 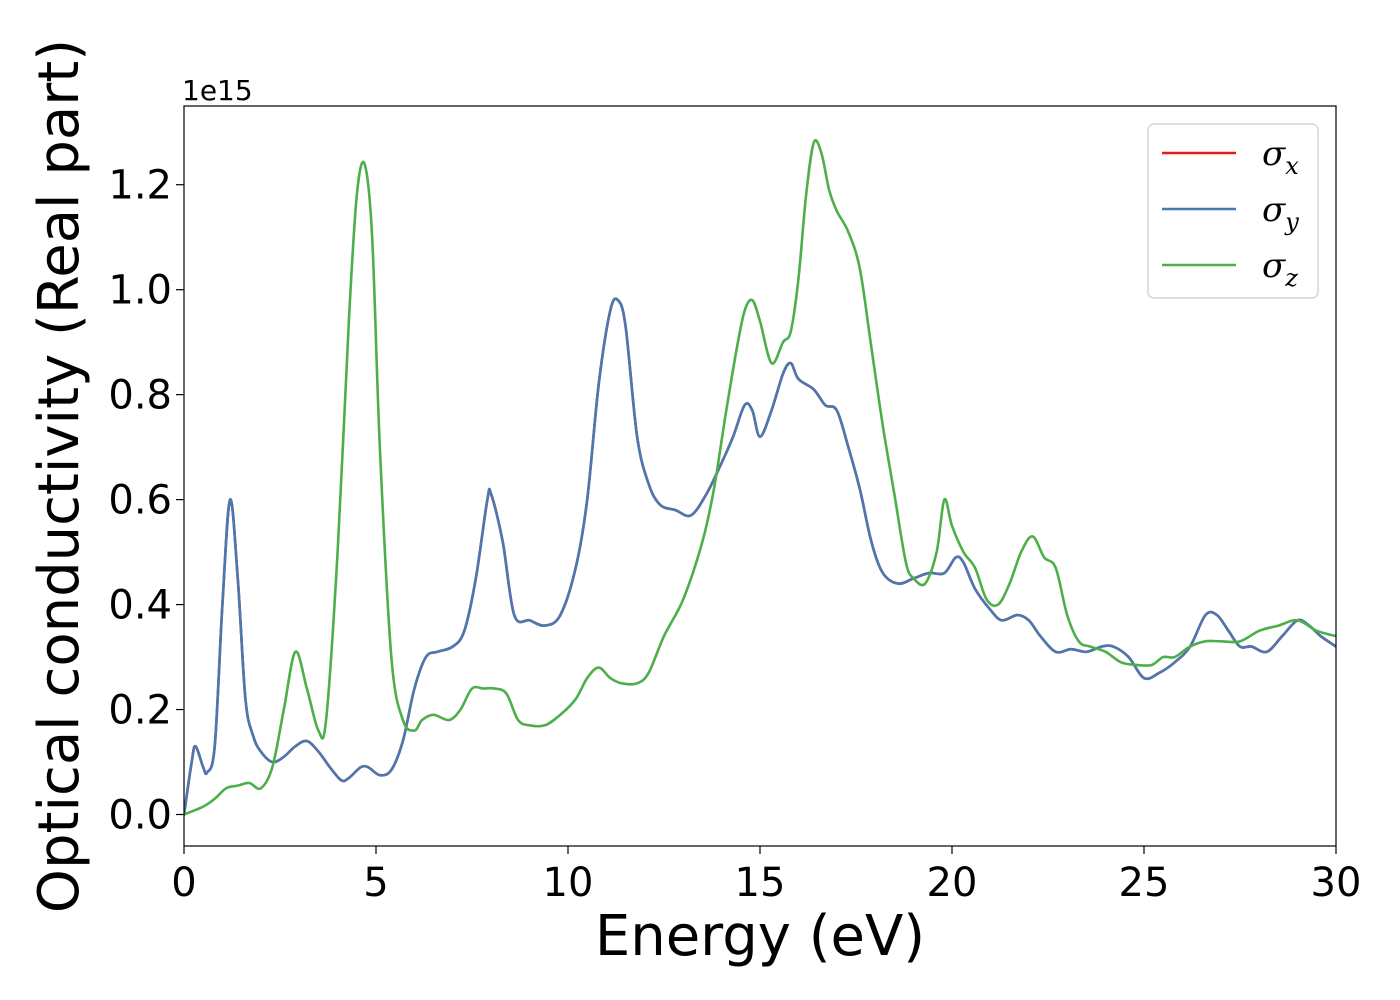 What do you see at coordinates (375, 883) in the screenshot?
I see `x-tick-label: 5` at bounding box center [375, 883].